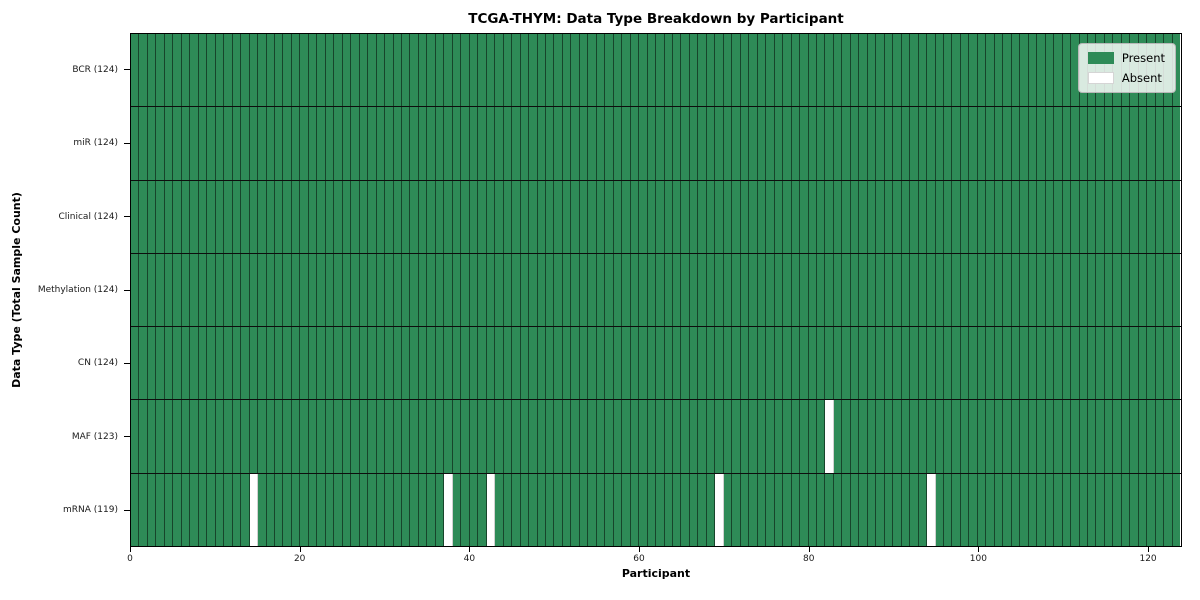 This screenshot has height=600, width=1200. What do you see at coordinates (1148, 559) in the screenshot?
I see `x-tick-label: 120` at bounding box center [1148, 559].